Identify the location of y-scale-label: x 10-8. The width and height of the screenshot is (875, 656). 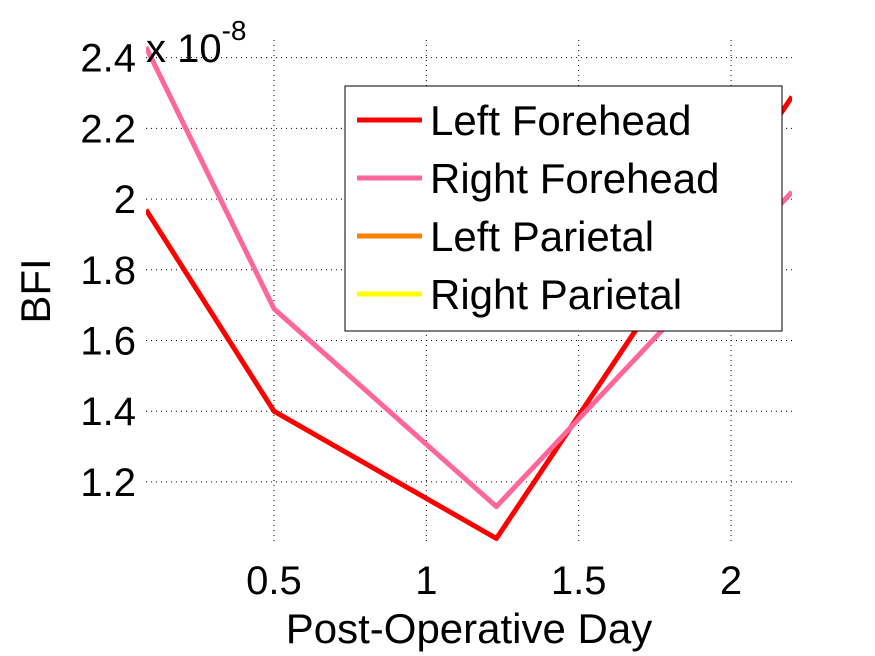
(196, 43).